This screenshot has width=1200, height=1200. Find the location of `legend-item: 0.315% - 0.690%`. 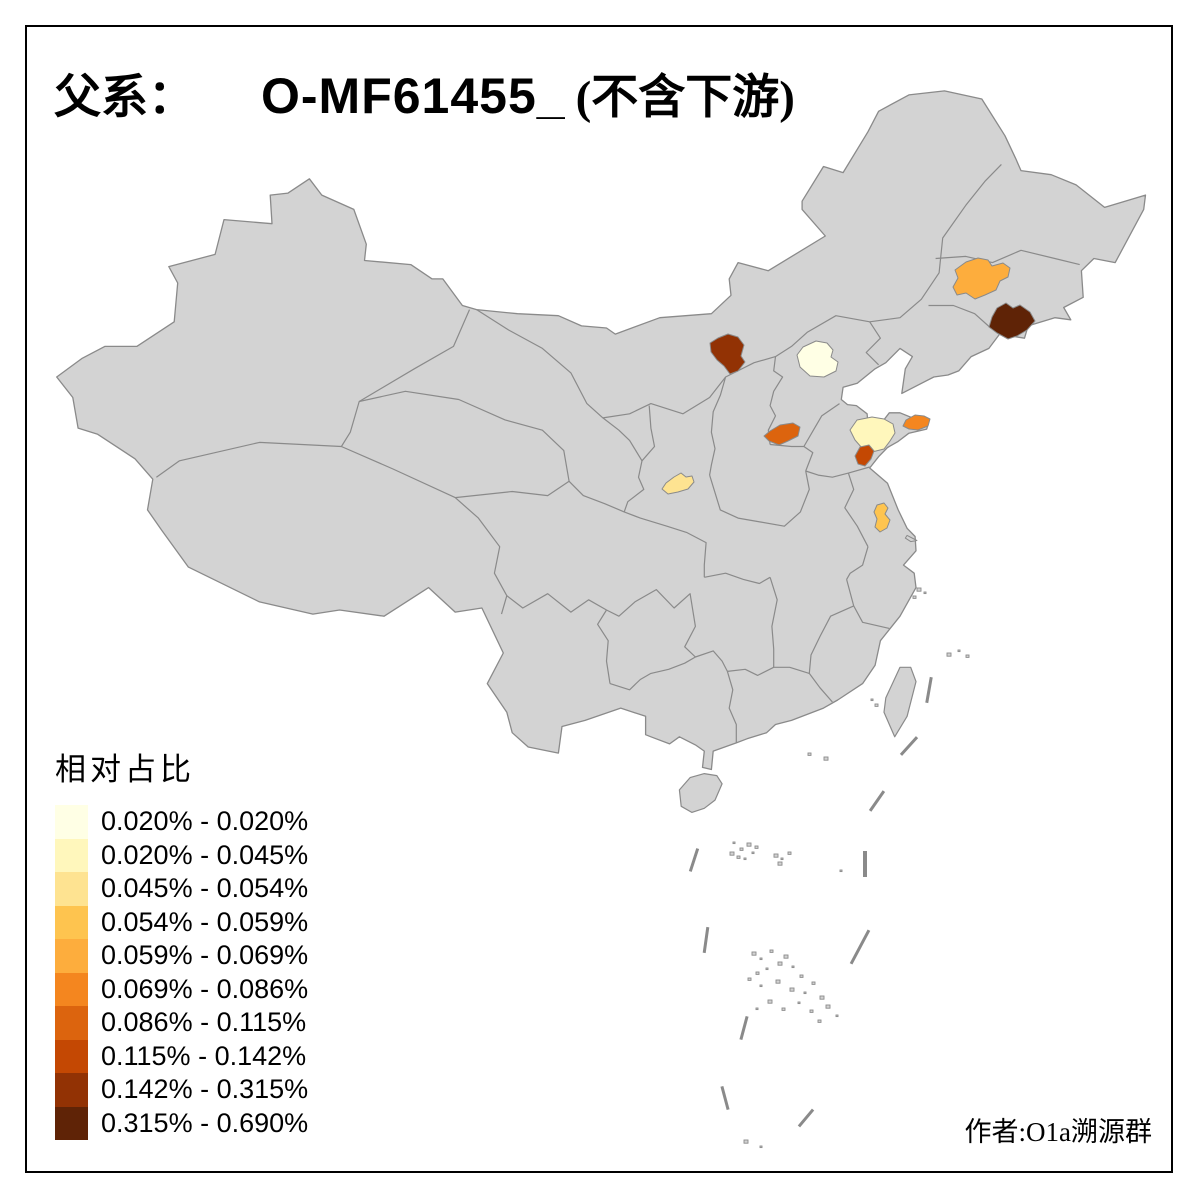

legend-item: 0.315% - 0.690% is located at coordinates (182, 1123).